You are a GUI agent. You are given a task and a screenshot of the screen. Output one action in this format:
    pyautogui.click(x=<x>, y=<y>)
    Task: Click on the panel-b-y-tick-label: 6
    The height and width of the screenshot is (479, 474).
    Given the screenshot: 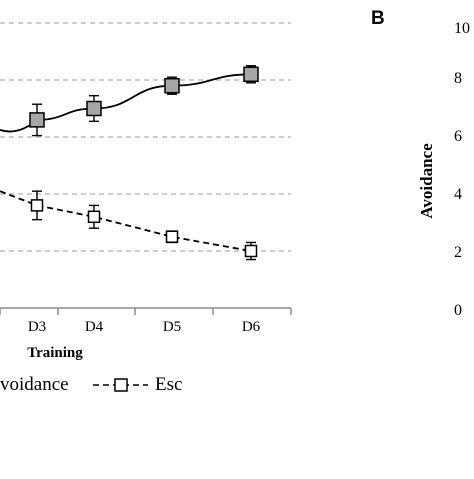 What is the action you would take?
    pyautogui.click(x=458, y=136)
    